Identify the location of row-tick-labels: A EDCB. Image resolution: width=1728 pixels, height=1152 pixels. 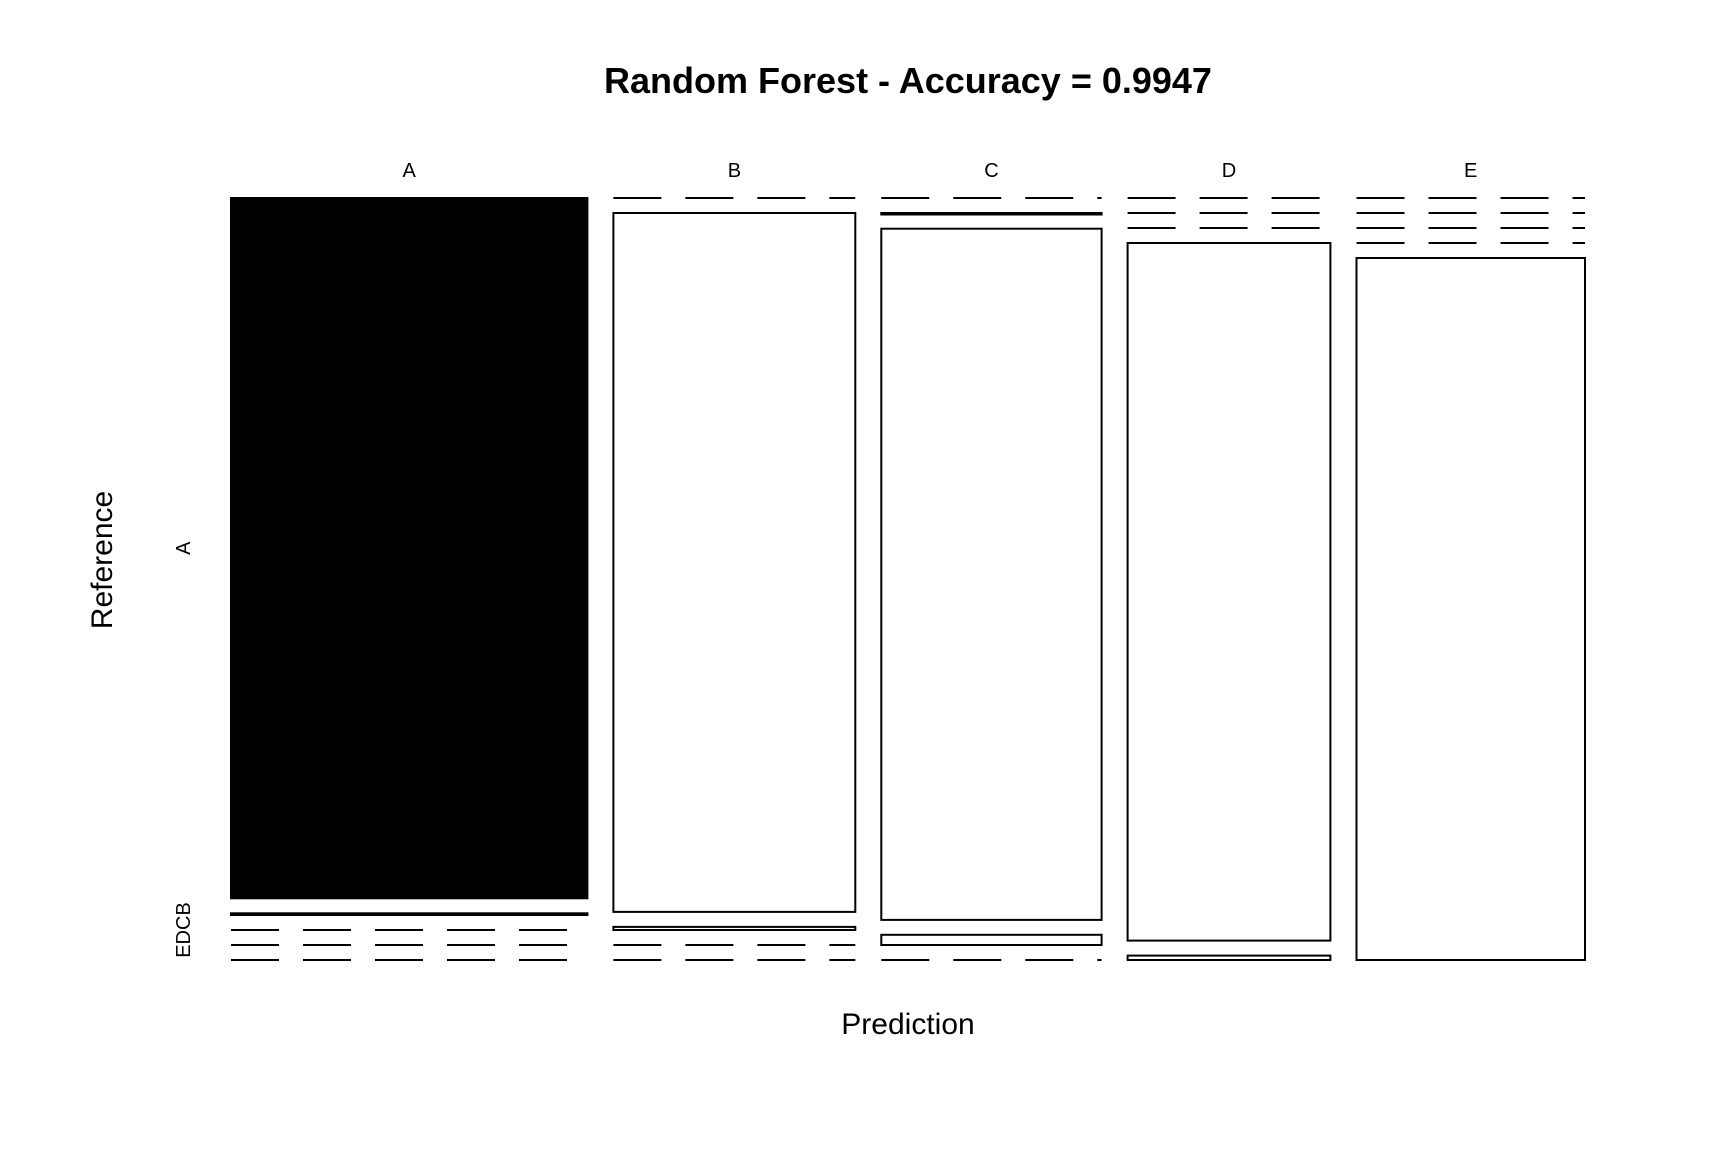
(184, 749).